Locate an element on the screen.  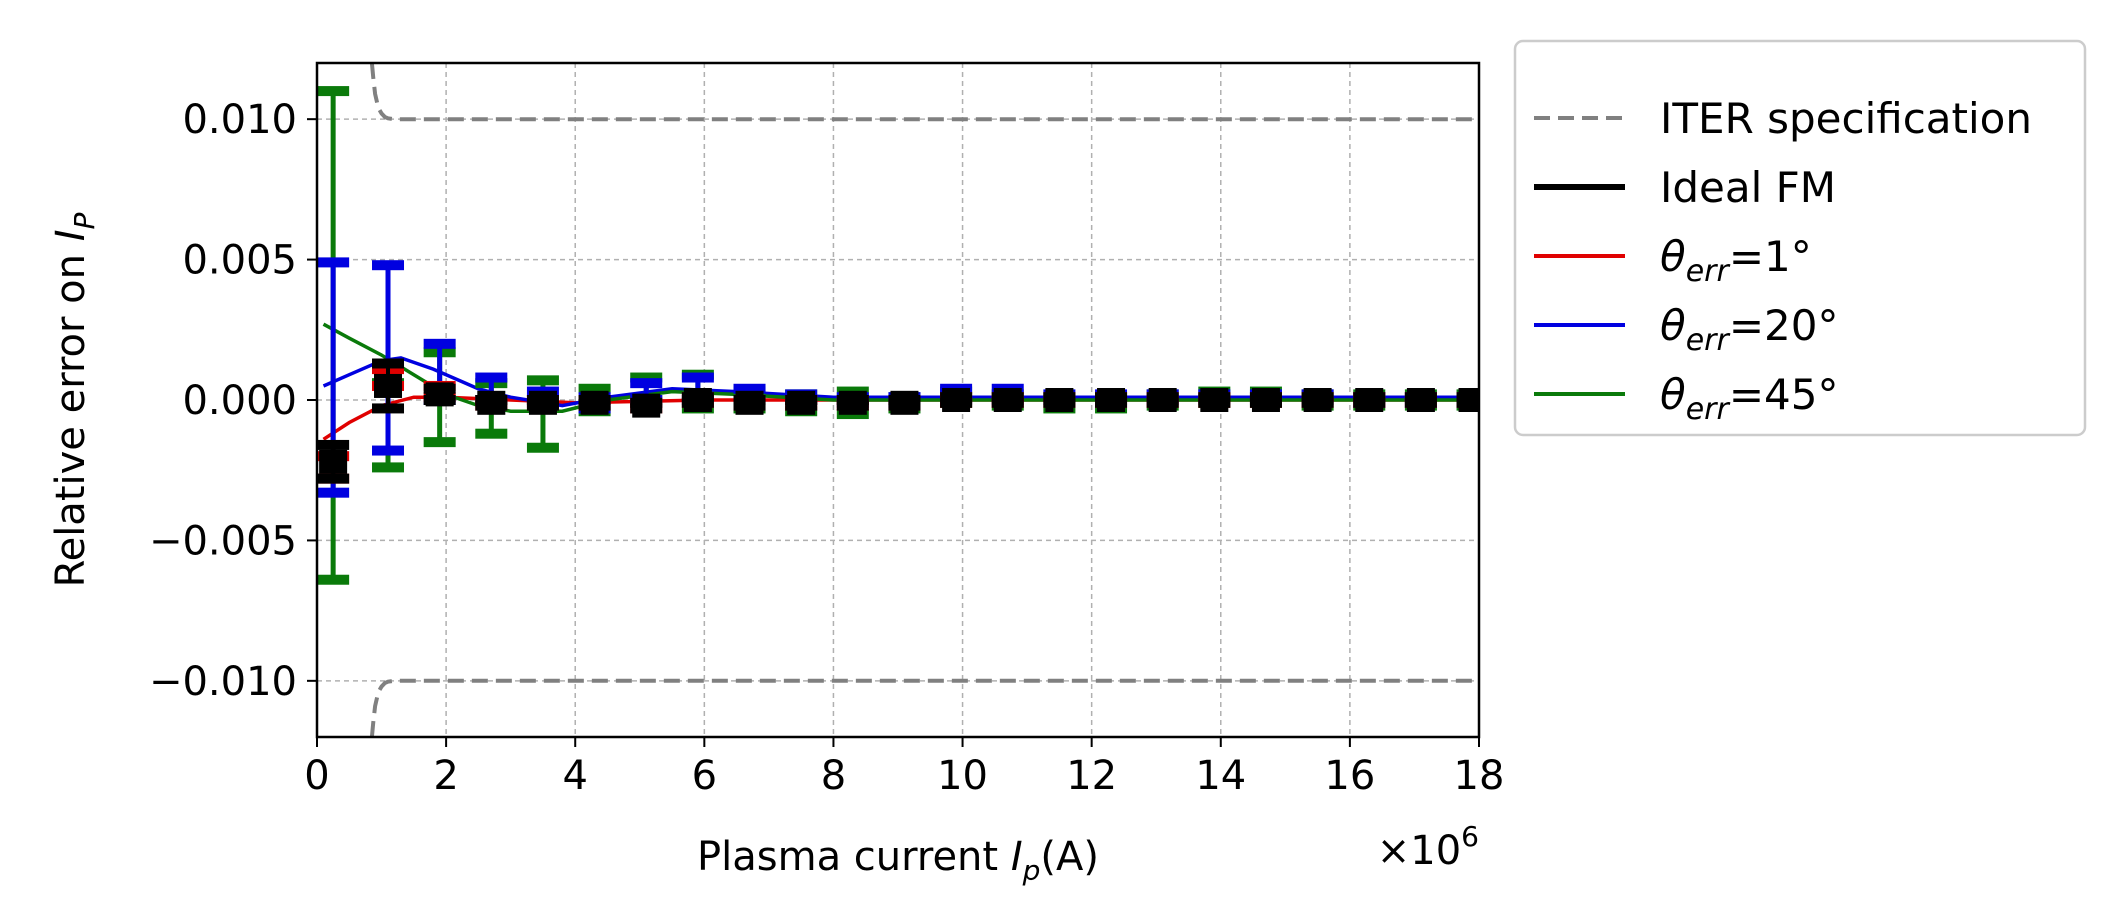
y-axis-ticks: 0.010 0.005 0.000 −0.005 −0.010 is located at coordinates (233, 401).